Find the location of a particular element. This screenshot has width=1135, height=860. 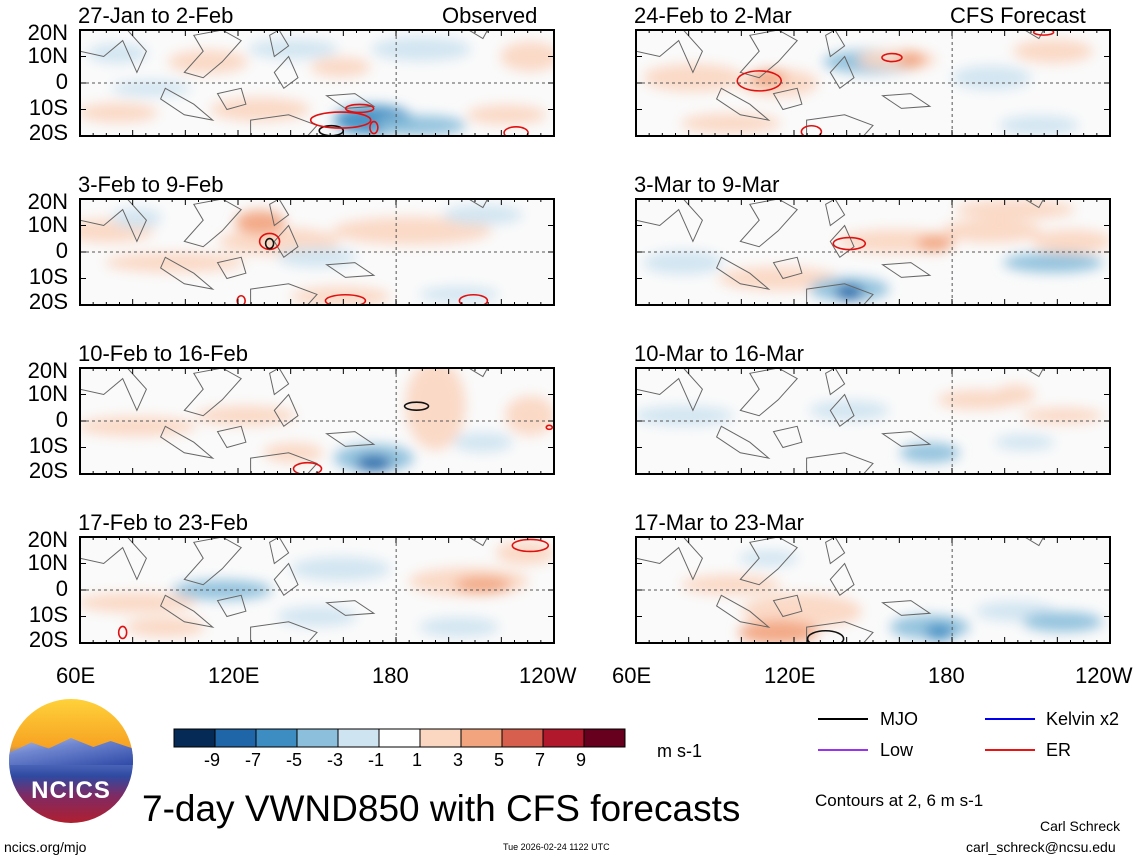

contour-note: Contours at 2, 6 m s-1 is located at coordinates (899, 800).